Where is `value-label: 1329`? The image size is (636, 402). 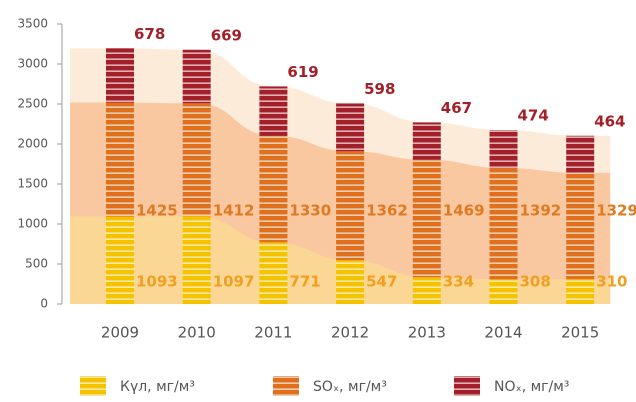 value-label: 1329 is located at coordinates (616, 211).